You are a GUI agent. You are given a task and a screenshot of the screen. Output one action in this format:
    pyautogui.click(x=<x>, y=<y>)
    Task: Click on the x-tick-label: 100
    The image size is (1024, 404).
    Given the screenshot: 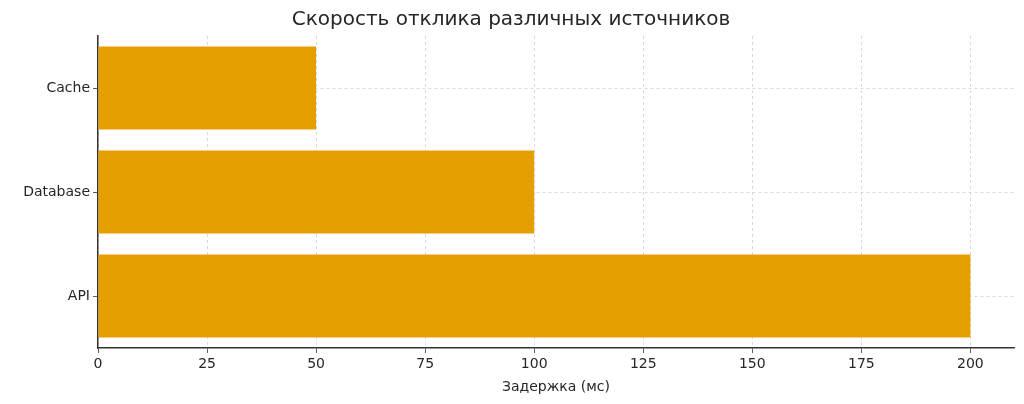 What is the action you would take?
    pyautogui.click(x=534, y=363)
    